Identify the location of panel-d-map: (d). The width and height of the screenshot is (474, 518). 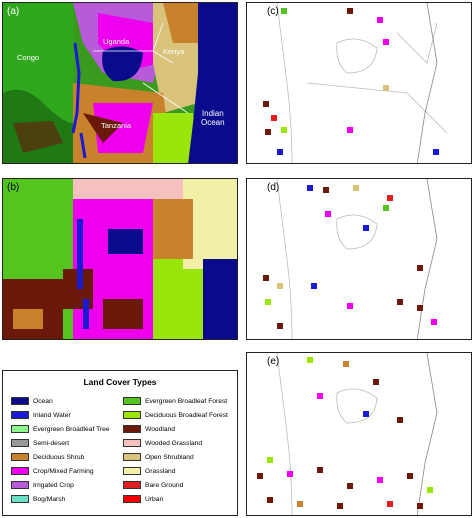
(359, 259).